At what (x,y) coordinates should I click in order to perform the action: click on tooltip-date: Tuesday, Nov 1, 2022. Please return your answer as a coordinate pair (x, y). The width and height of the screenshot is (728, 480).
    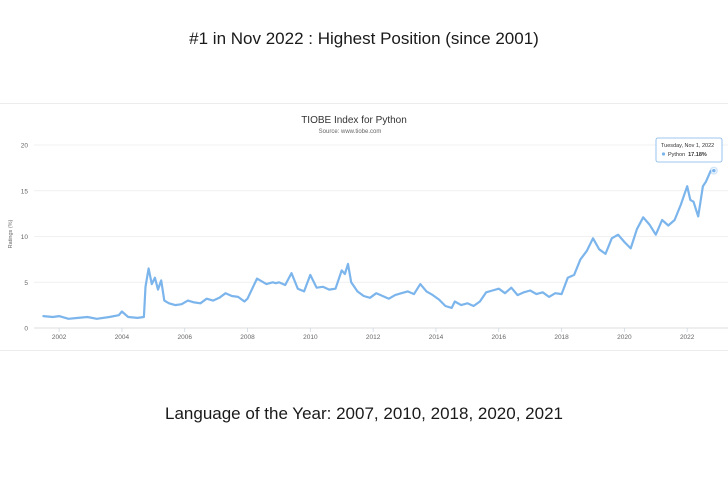
    Looking at the image, I should click on (687, 146).